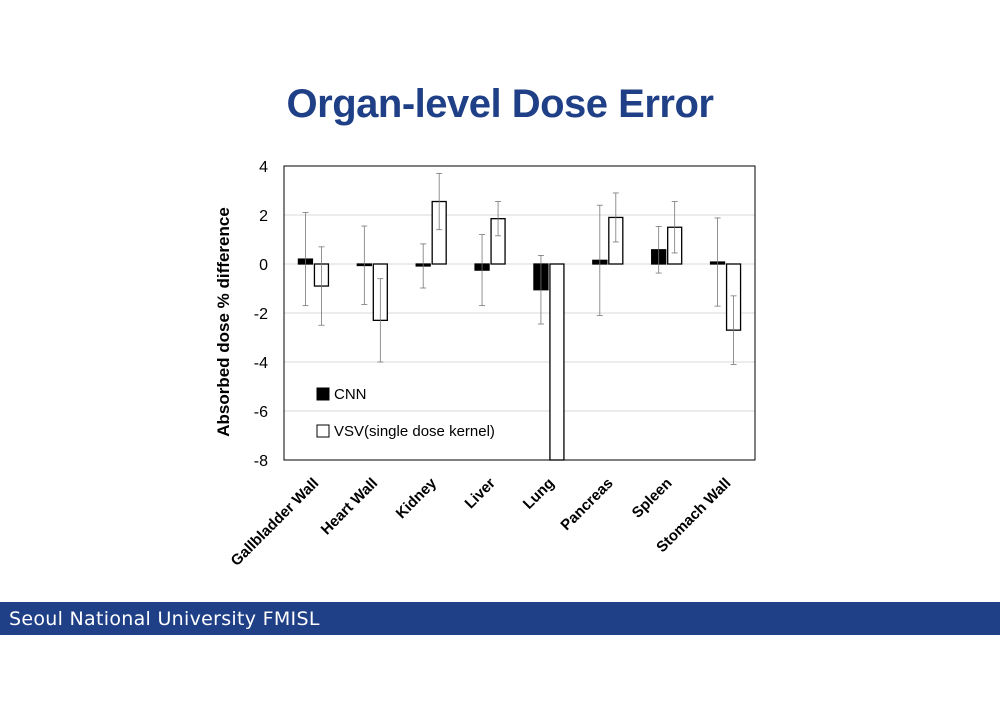 This screenshot has height=707, width=1000. I want to click on y-tick-label: -2, so click(261, 314).